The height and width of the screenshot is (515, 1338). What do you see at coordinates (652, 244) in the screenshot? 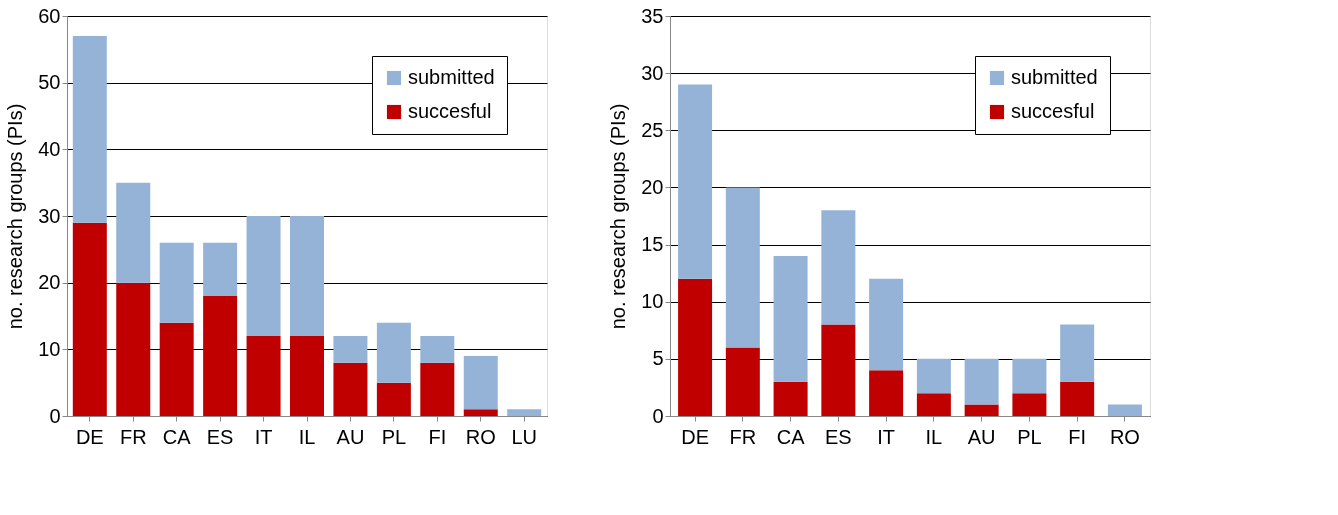
I see `y-tick-label: 15` at bounding box center [652, 244].